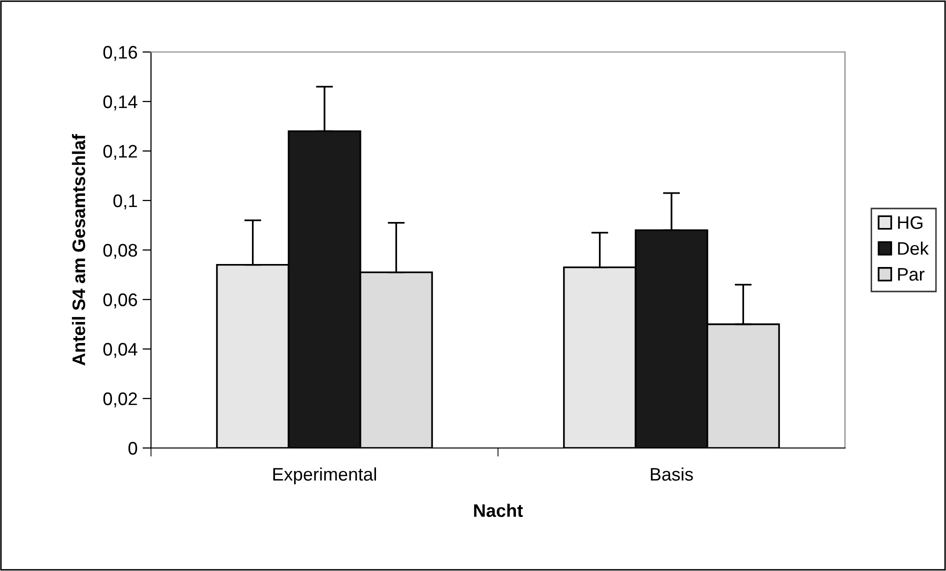  I want to click on y-tick-label: 0,1, so click(125, 202).